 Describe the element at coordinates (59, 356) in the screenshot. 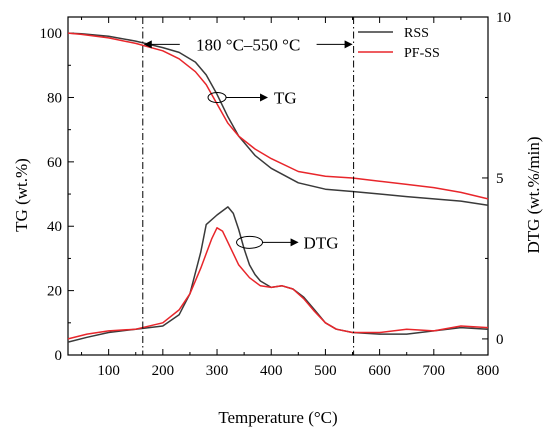

I see `y-left-tick-label: 0` at that location.